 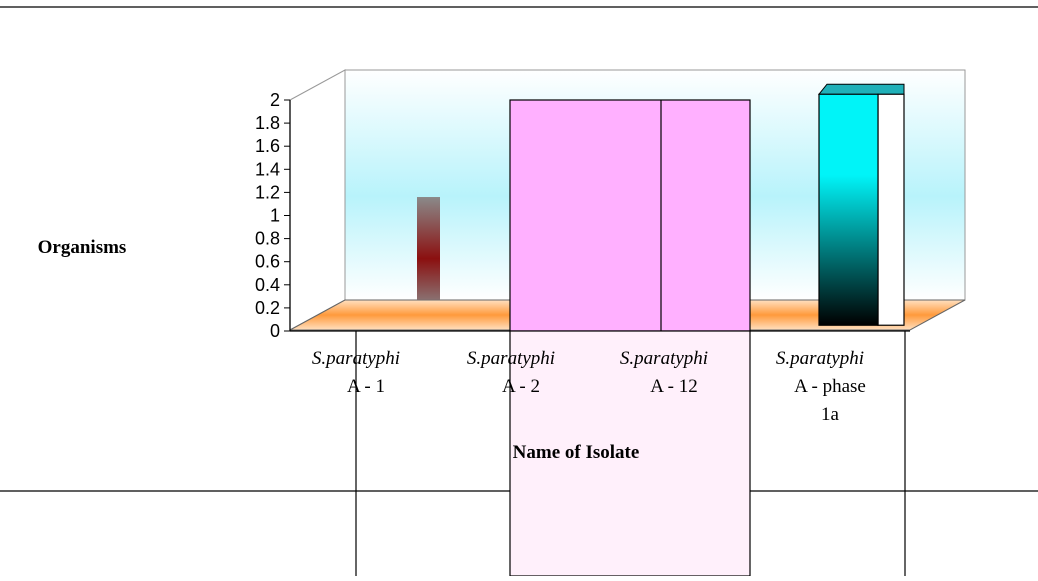 What do you see at coordinates (891, 209) in the screenshot?
I see `bar-side-face` at bounding box center [891, 209].